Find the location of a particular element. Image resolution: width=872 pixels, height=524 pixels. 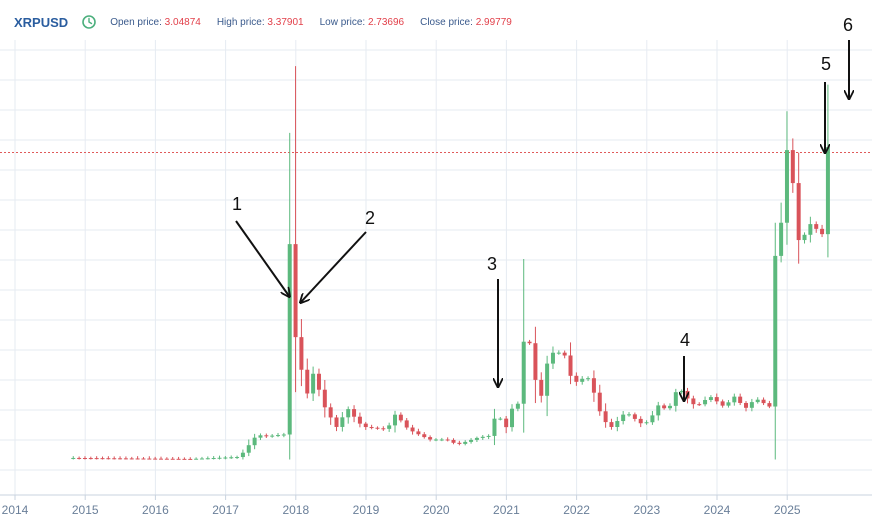

clock-icon is located at coordinates (89, 22).